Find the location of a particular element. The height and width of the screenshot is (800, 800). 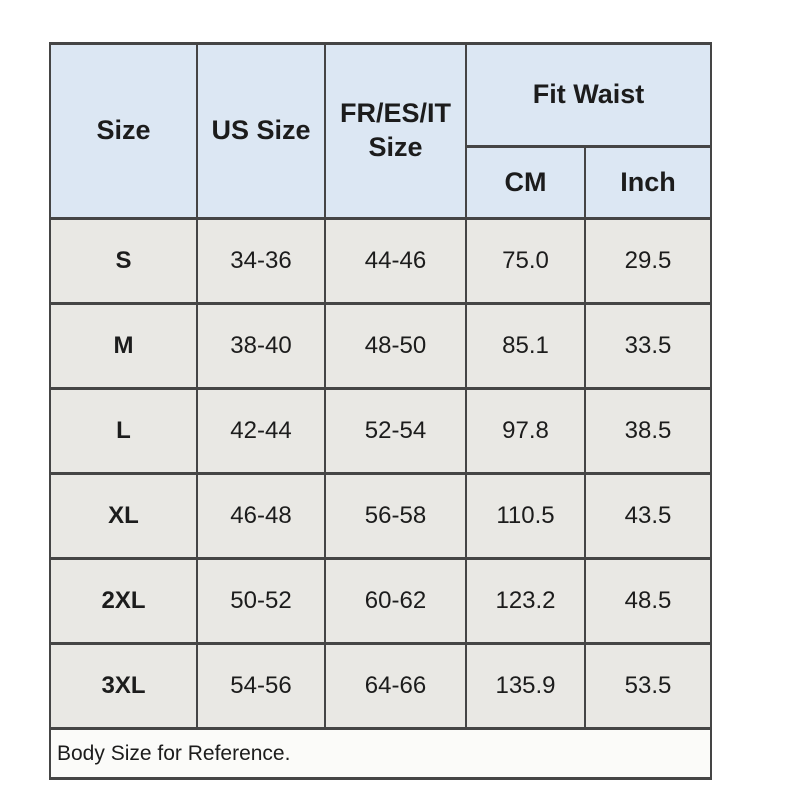

cell-size: M is located at coordinates (123, 346).